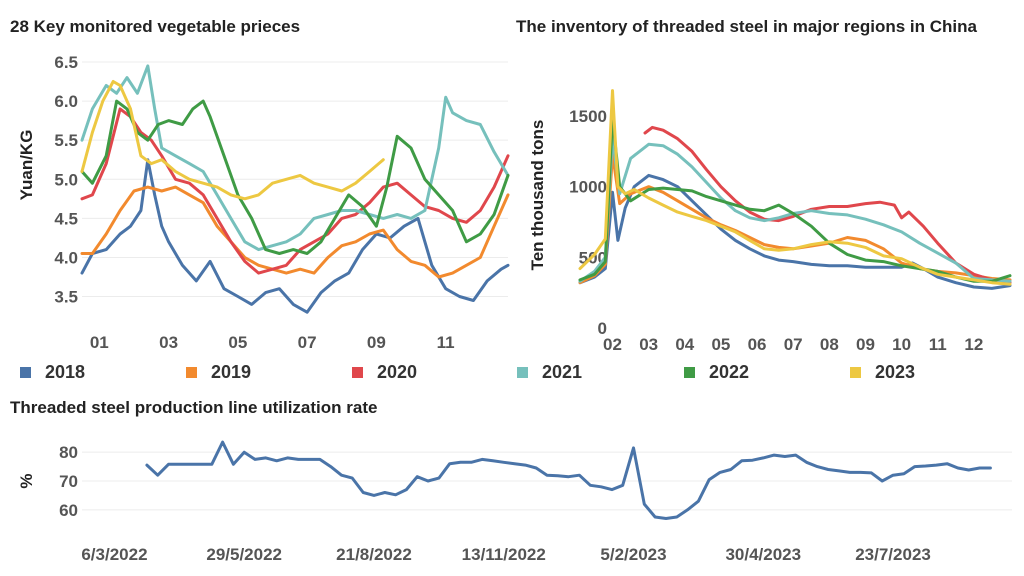  What do you see at coordinates (757, 344) in the screenshot?
I see `x-tick-label: 06` at bounding box center [757, 344].